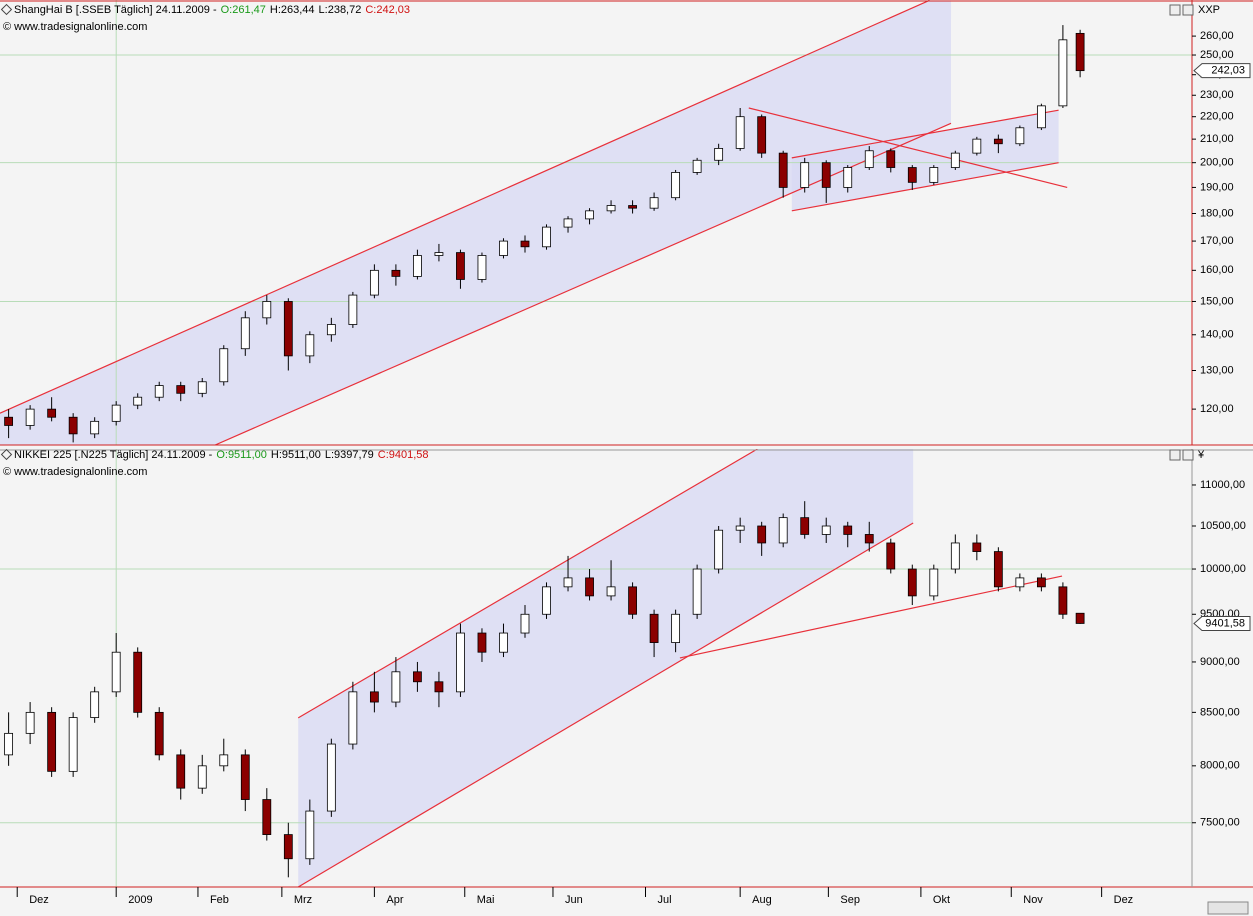  What do you see at coordinates (486, 900) in the screenshot?
I see `x-tick-label: Mai` at bounding box center [486, 900].